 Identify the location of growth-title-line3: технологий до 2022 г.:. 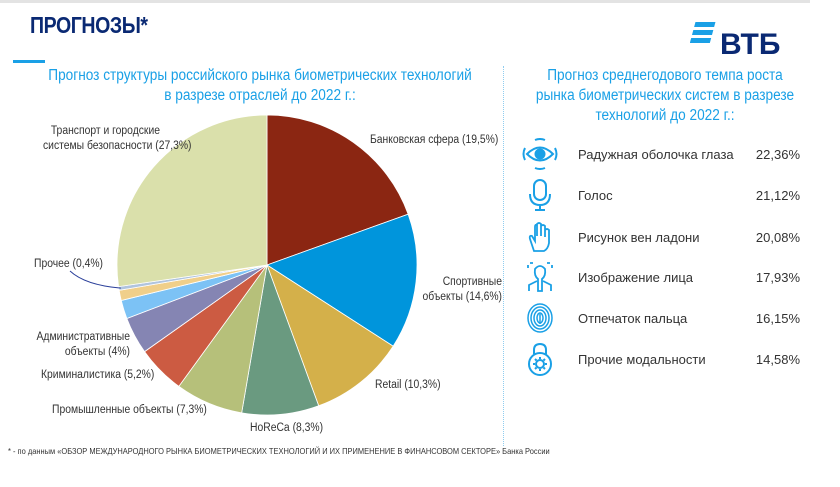
(665, 115).